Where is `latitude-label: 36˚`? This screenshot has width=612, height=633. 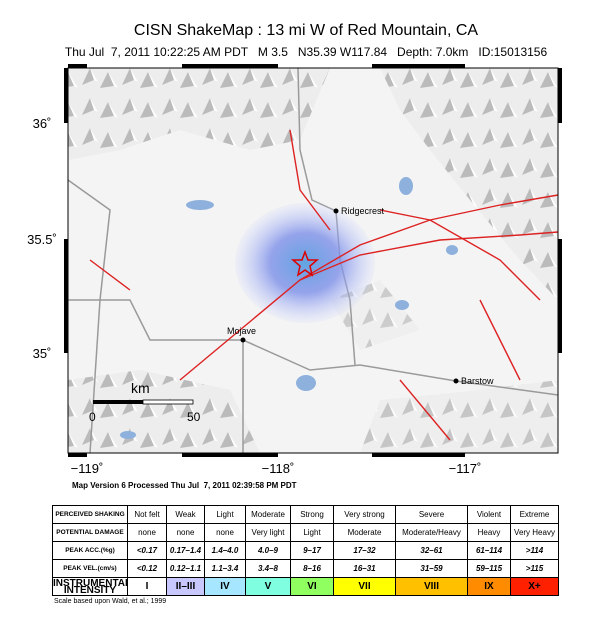 latitude-label: 36˚ is located at coordinates (42, 123).